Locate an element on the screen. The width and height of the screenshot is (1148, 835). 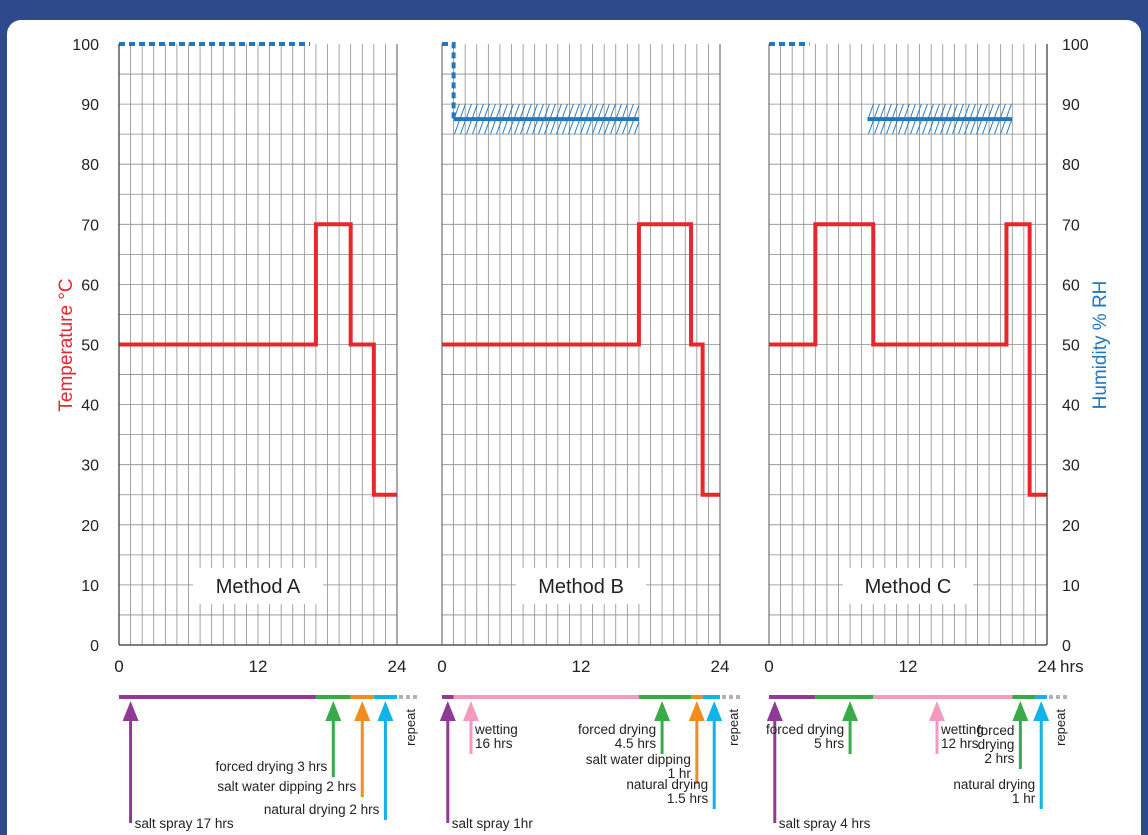
annotation-label: 4.5 hrs is located at coordinates (636, 743).